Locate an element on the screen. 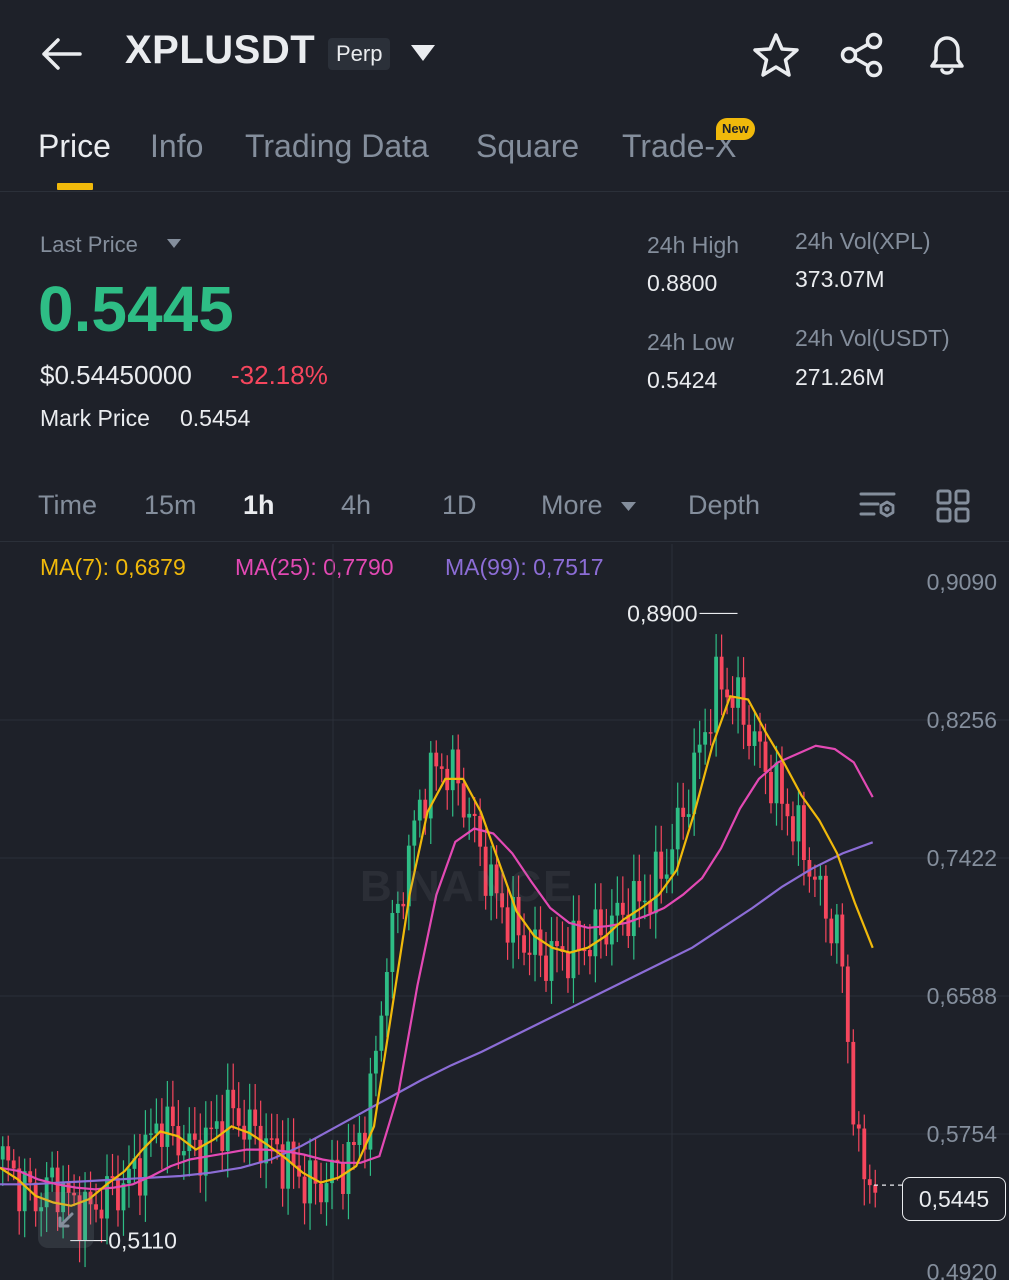 The height and width of the screenshot is (1280, 1009). interval-time: Time is located at coordinates (67, 505).